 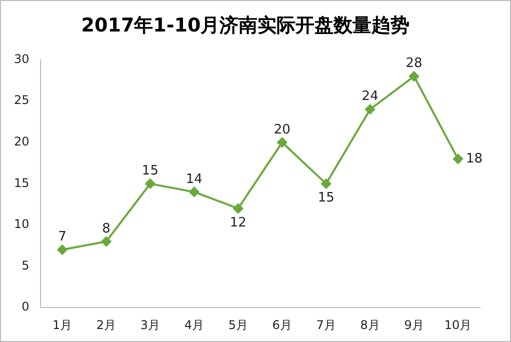 What do you see at coordinates (458, 325) in the screenshot?
I see `x-tick-label: 10月` at bounding box center [458, 325].